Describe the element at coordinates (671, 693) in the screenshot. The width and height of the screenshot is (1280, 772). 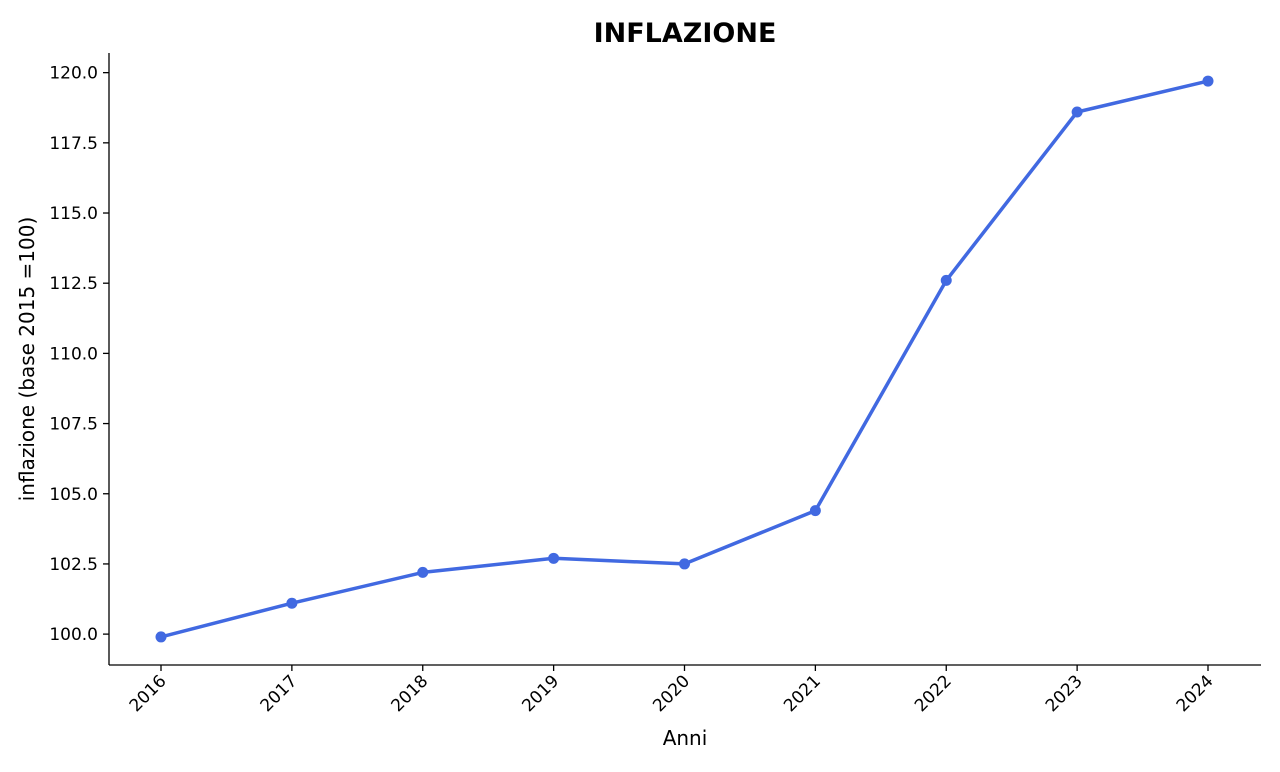
I see `x-tick-label: 2020` at that location.